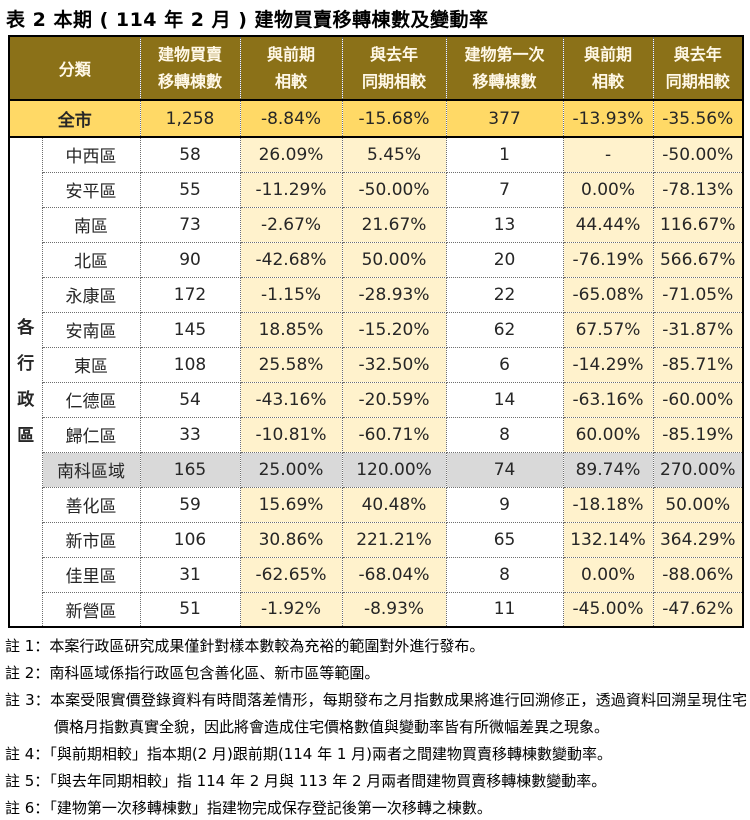 Image resolution: width=750 pixels, height=820 pixels. What do you see at coordinates (376, 68) in the screenshot?
I see `table-header-row: 分類 建物買賣 移轉棟數 與前期 相較 與去年 同期相較 建物第一次 移轉棟數` at bounding box center [376, 68].